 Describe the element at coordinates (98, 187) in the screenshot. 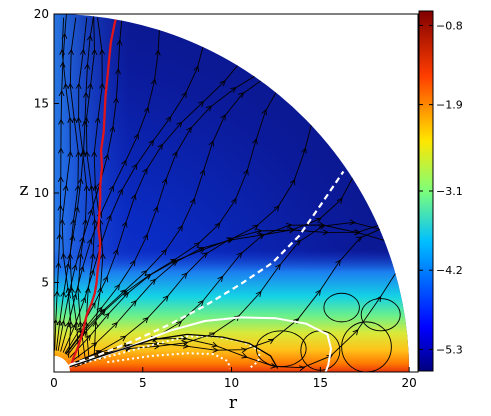

I see `streamline` at that location.